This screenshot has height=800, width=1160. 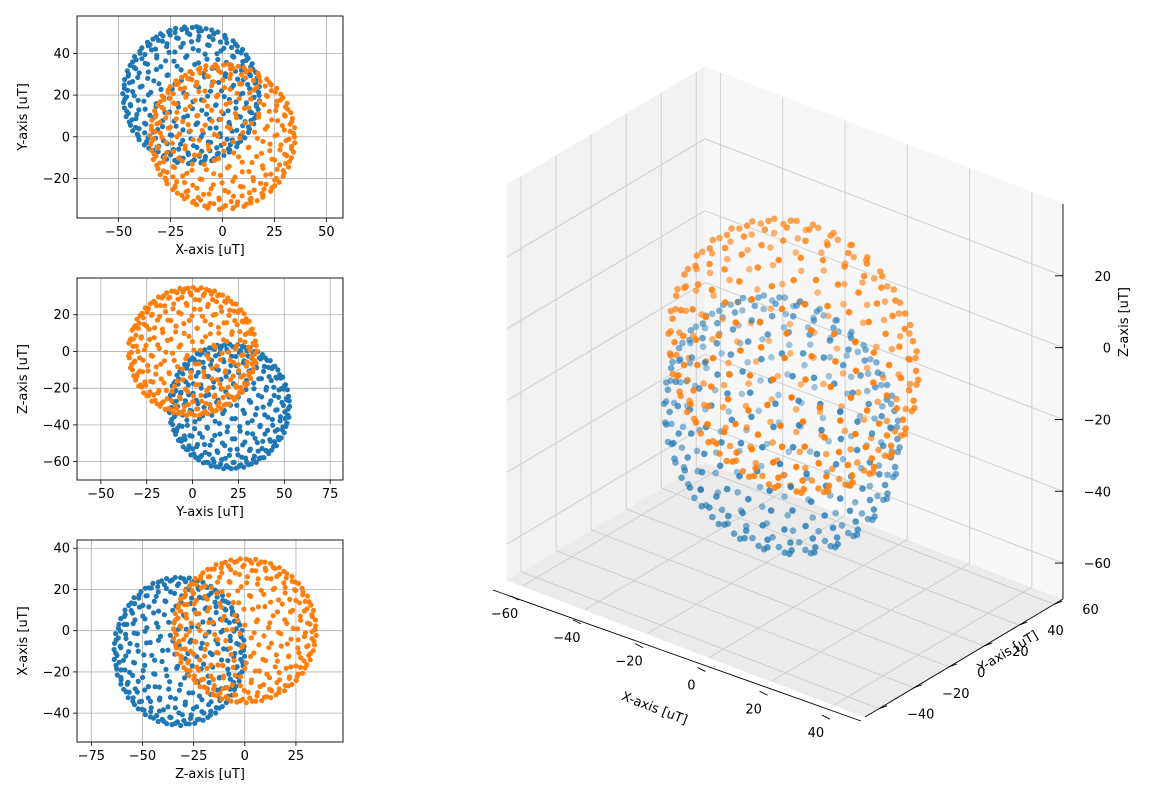 What do you see at coordinates (677, 655) in the screenshot?
I see `x-axis-line` at bounding box center [677, 655].